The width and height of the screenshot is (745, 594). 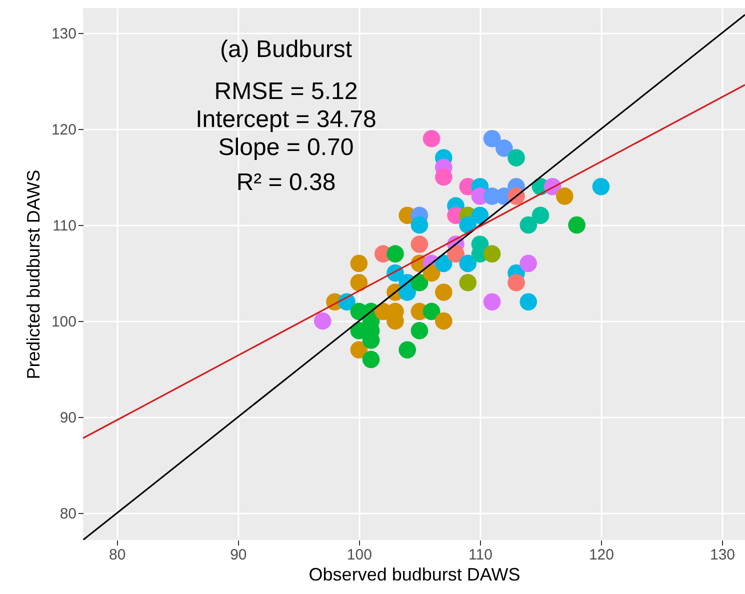 What do you see at coordinates (286, 182) in the screenshot?
I see `annotation: R² = 0.38` at bounding box center [286, 182].